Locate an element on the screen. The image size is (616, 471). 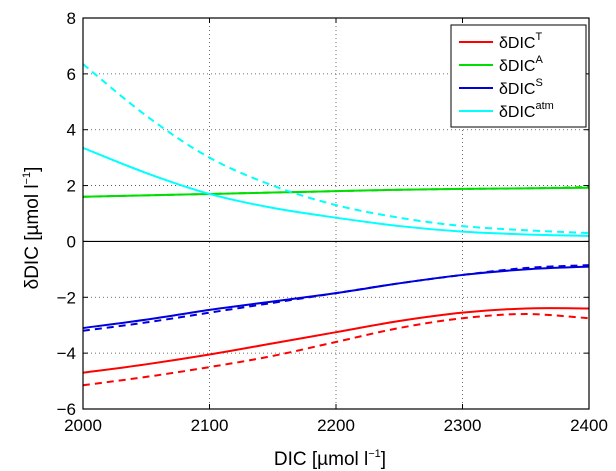
y-tick-label: 4 is located at coordinates (71, 130).